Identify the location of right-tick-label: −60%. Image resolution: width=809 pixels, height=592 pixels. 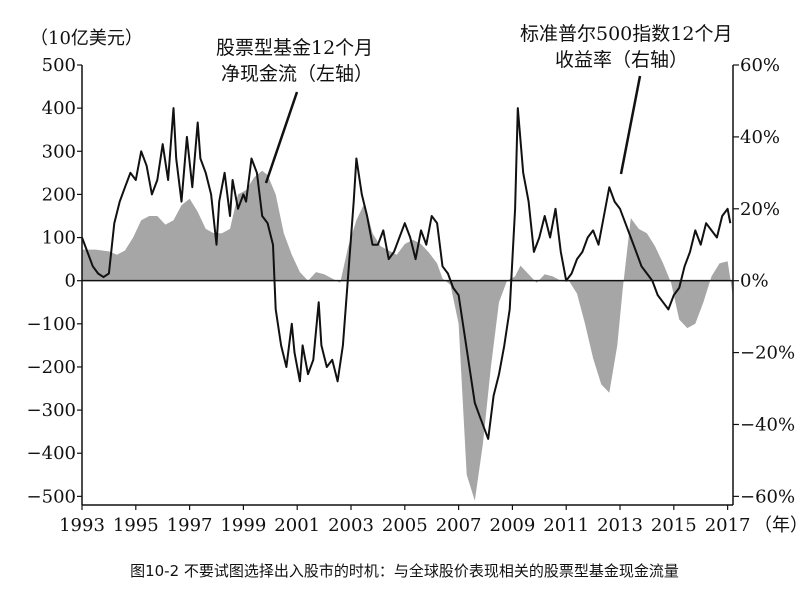
(767, 496).